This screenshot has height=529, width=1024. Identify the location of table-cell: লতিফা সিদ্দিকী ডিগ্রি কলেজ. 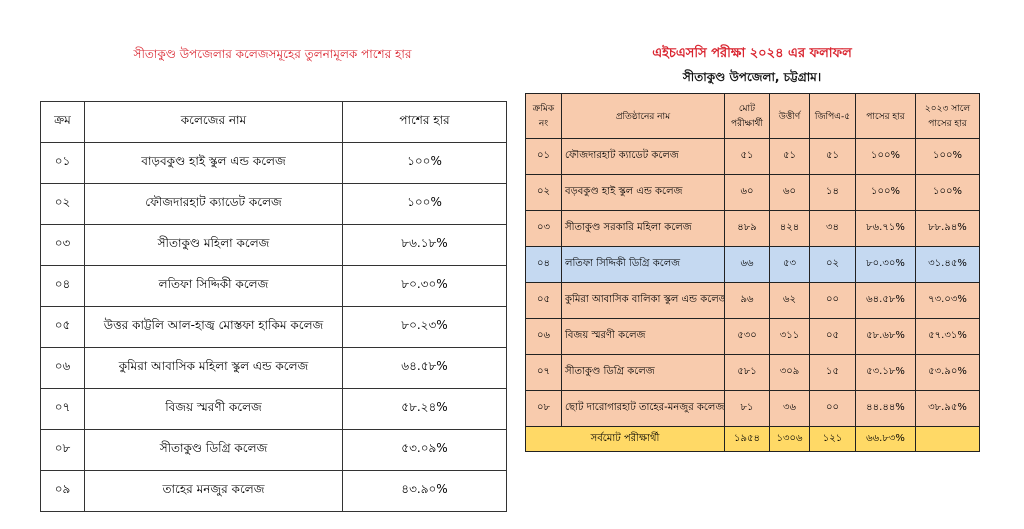
(643, 264).